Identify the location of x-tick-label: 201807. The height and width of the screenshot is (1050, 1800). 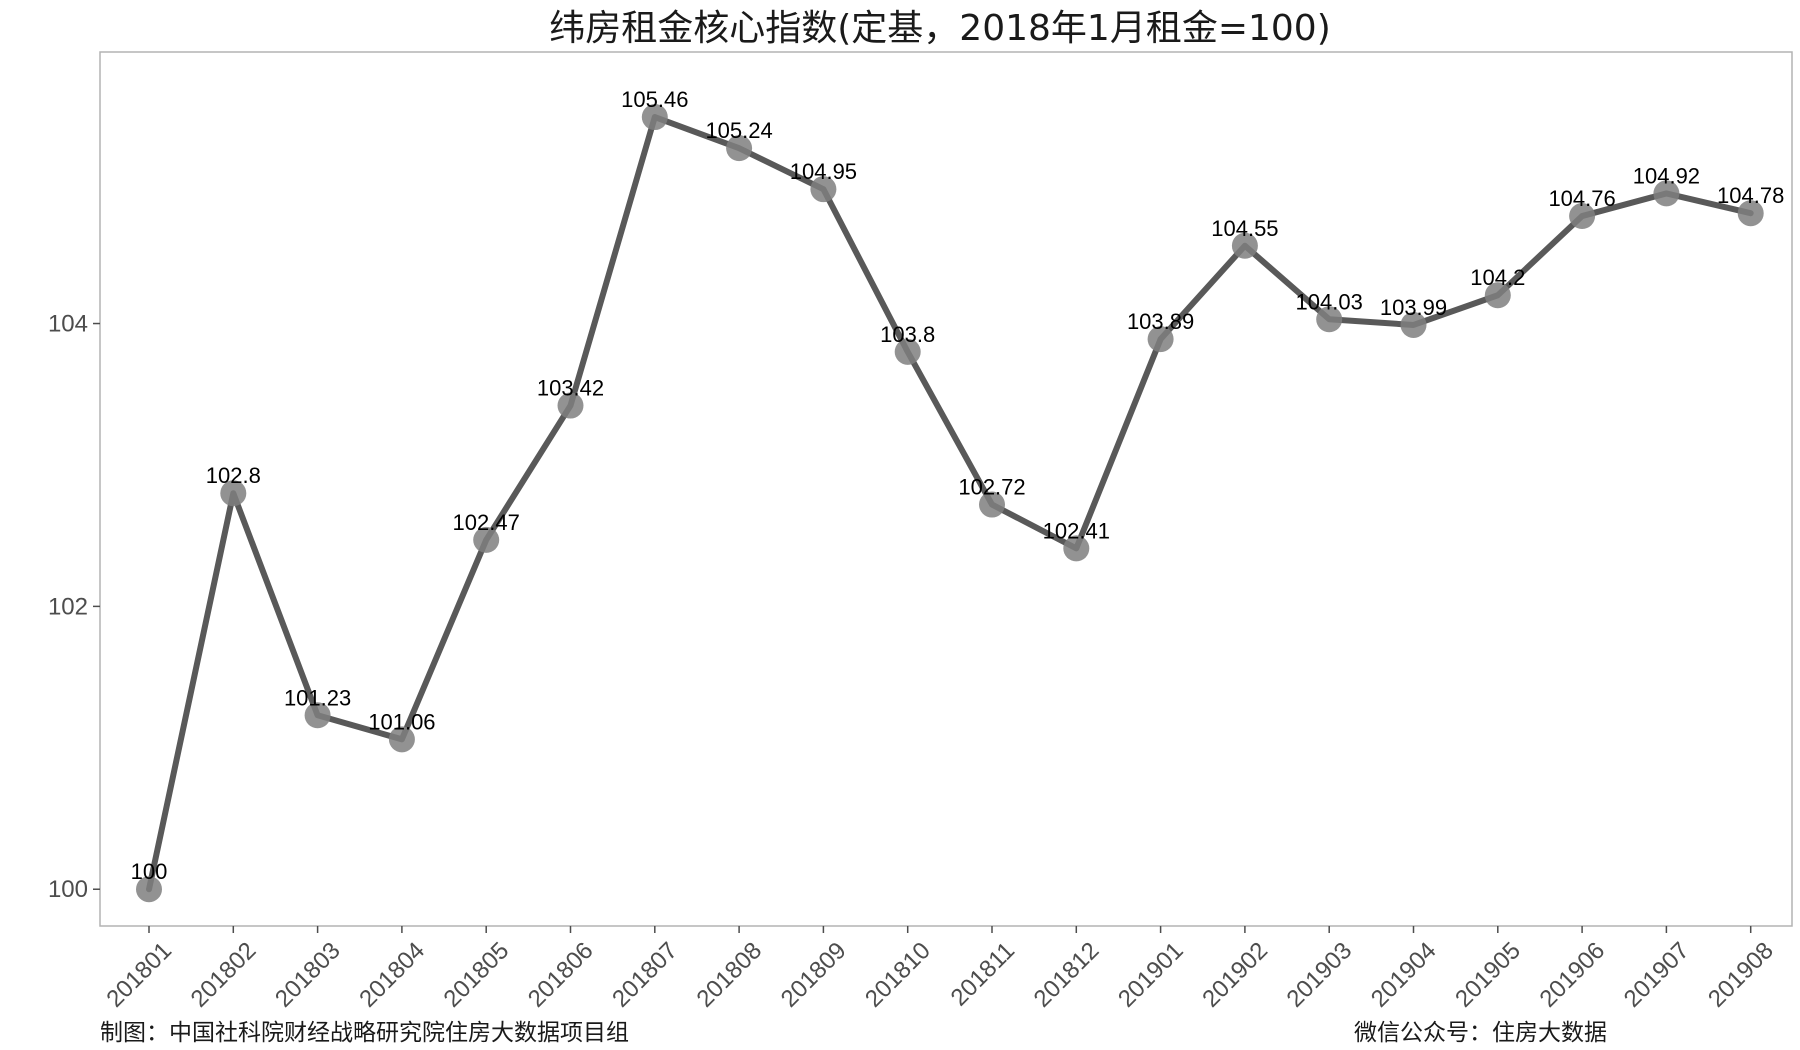
(645, 975).